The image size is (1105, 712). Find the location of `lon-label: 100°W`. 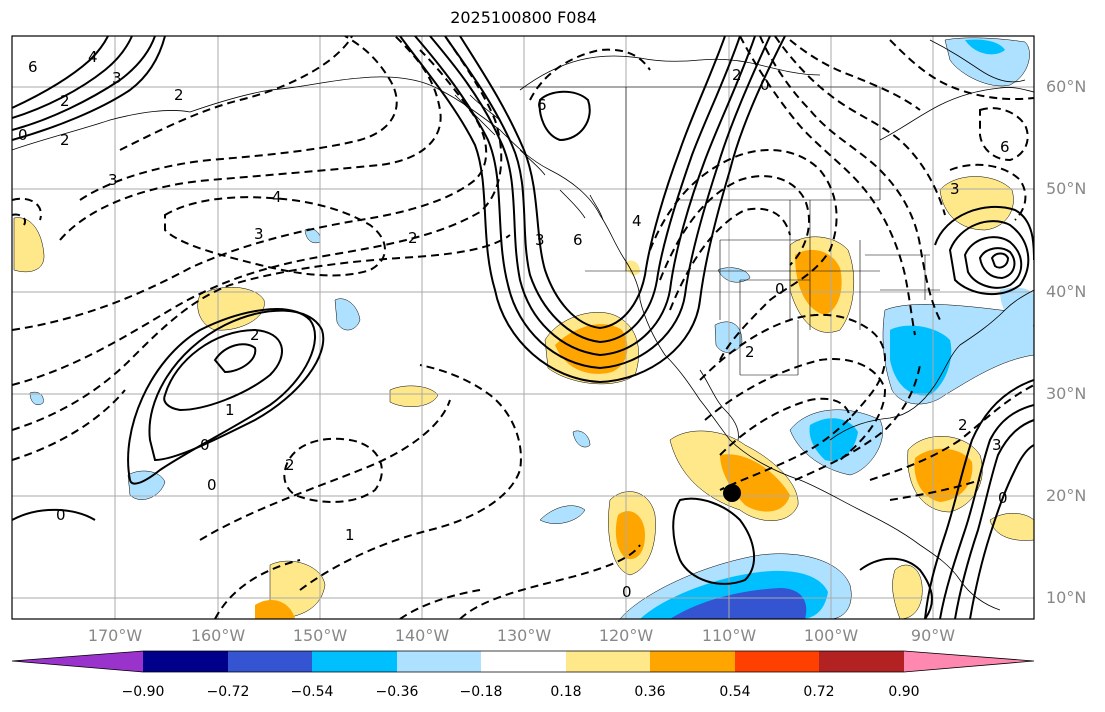

lon-label: 100°W is located at coordinates (831, 635).